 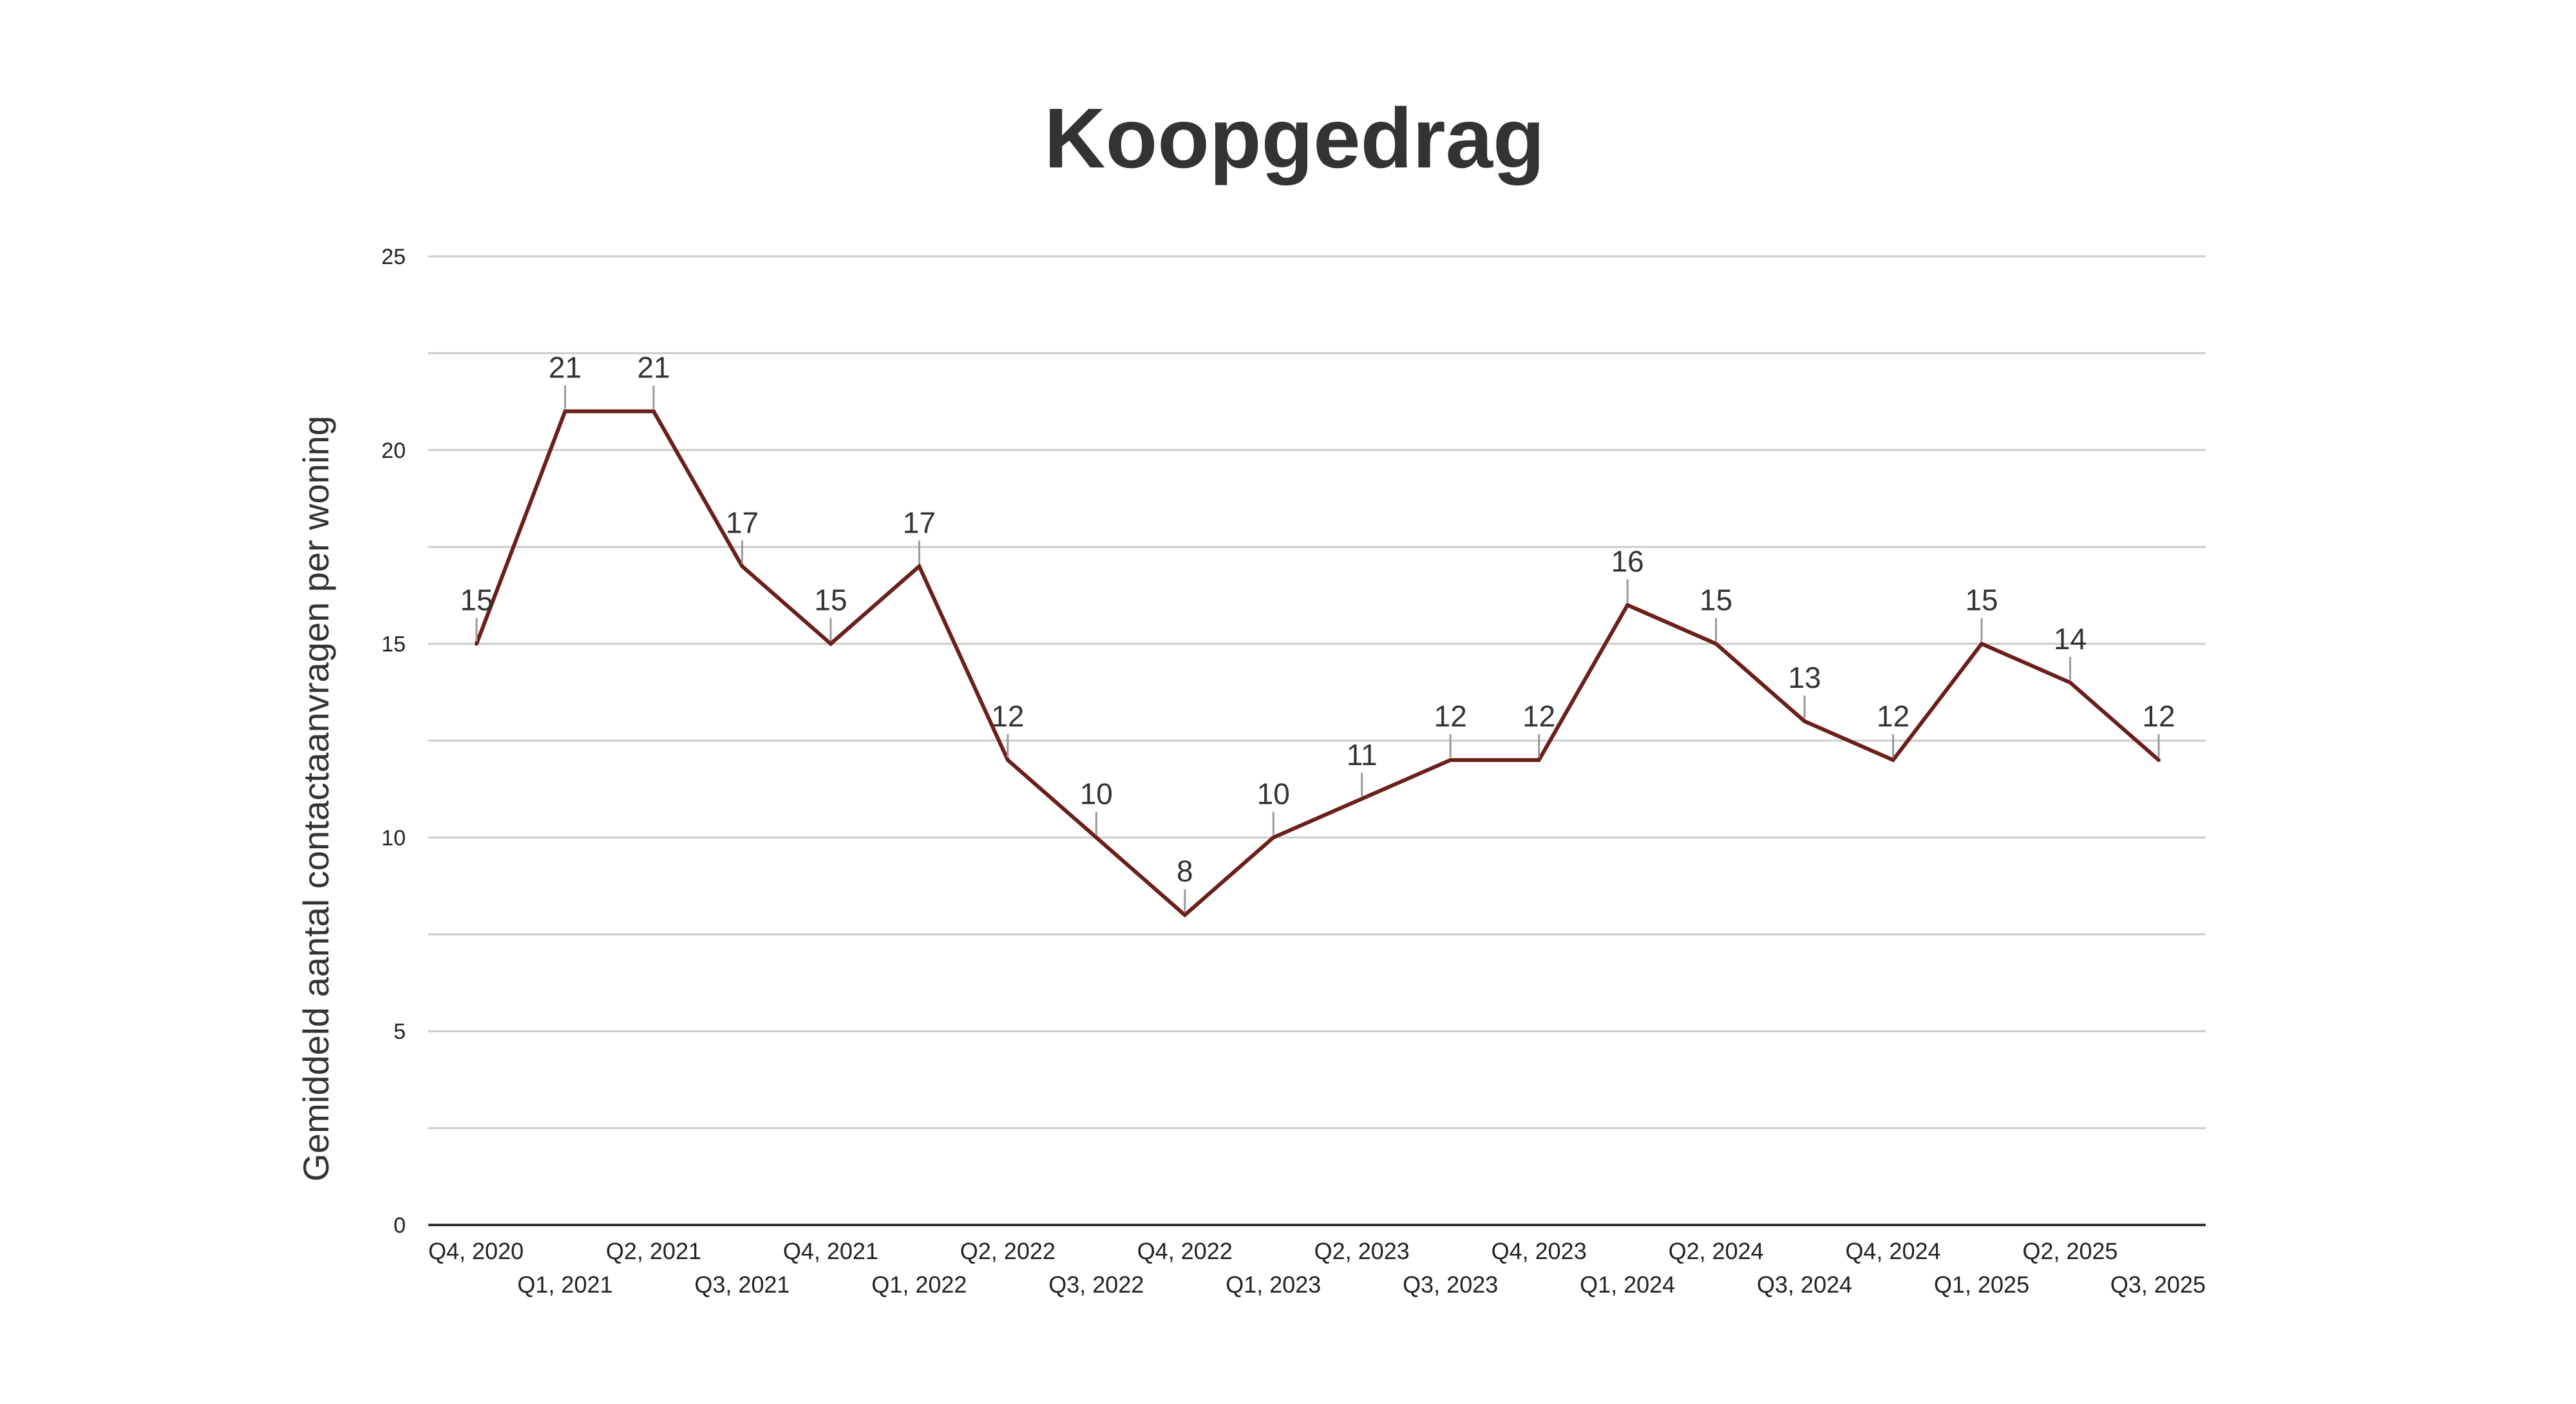 What do you see at coordinates (394, 257) in the screenshot?
I see `y-tick-label: 25` at bounding box center [394, 257].